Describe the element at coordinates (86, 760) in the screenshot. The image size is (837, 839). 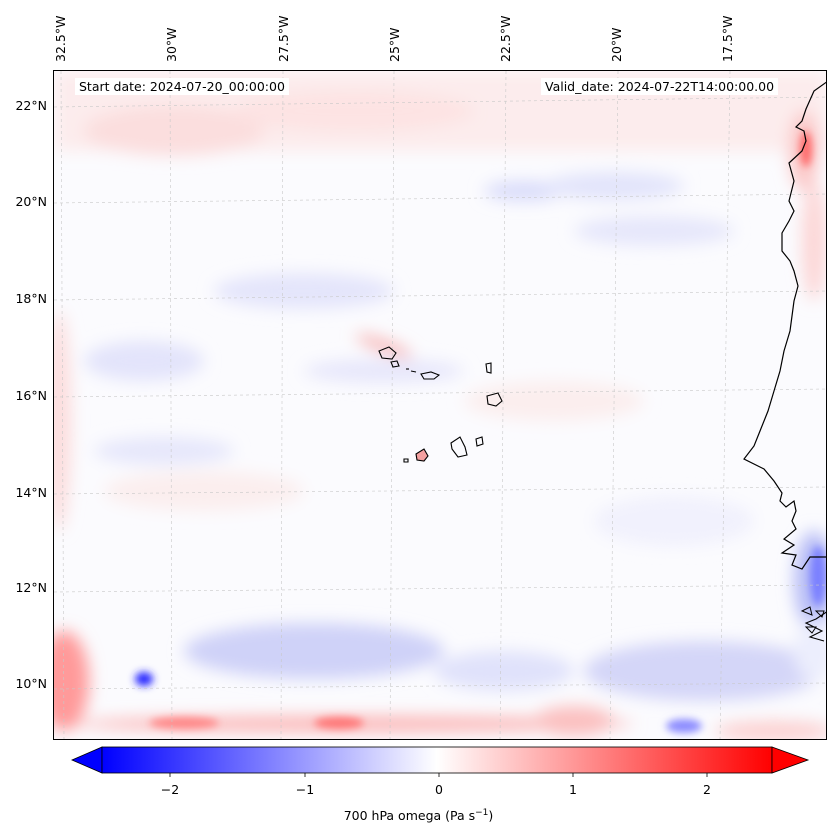
I see `colorbar-low-extend` at that location.